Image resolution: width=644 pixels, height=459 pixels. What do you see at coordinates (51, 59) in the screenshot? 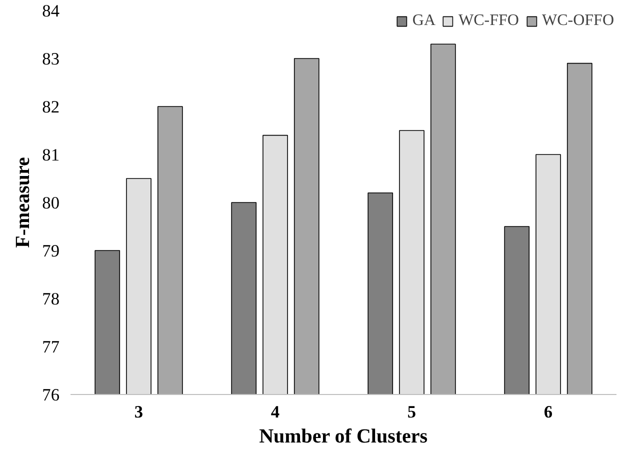
I see `y-tick-label: 83` at bounding box center [51, 59].